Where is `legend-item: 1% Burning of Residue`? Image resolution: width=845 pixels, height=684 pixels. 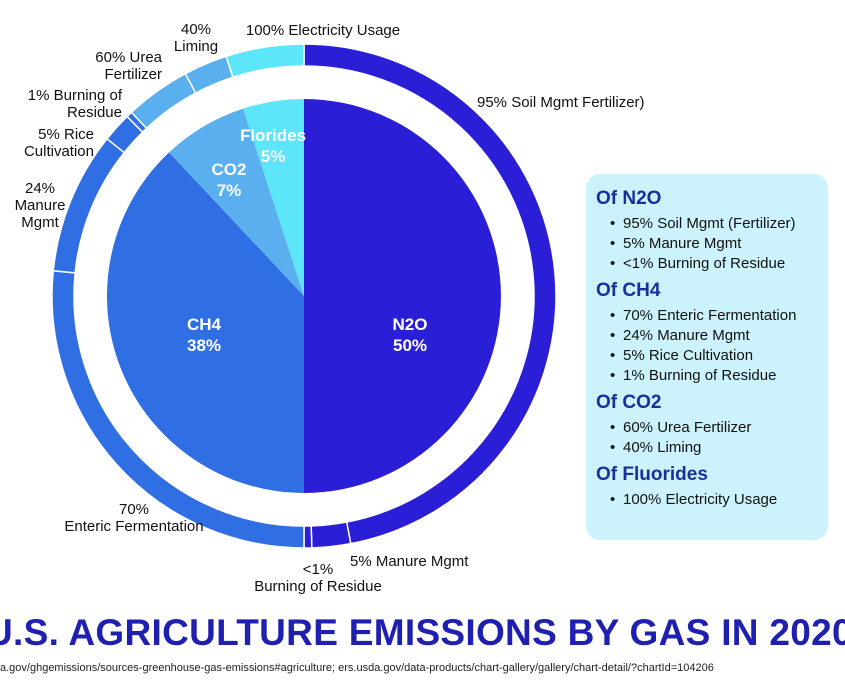
legend-item: 1% Burning of Residue is located at coordinates (714, 376).